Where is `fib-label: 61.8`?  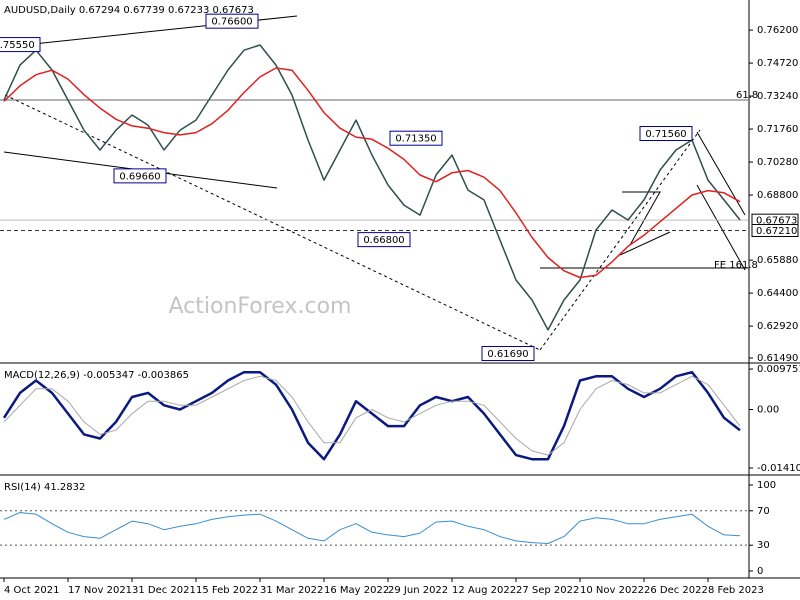
fib-label: 61.8 is located at coordinates (747, 95).